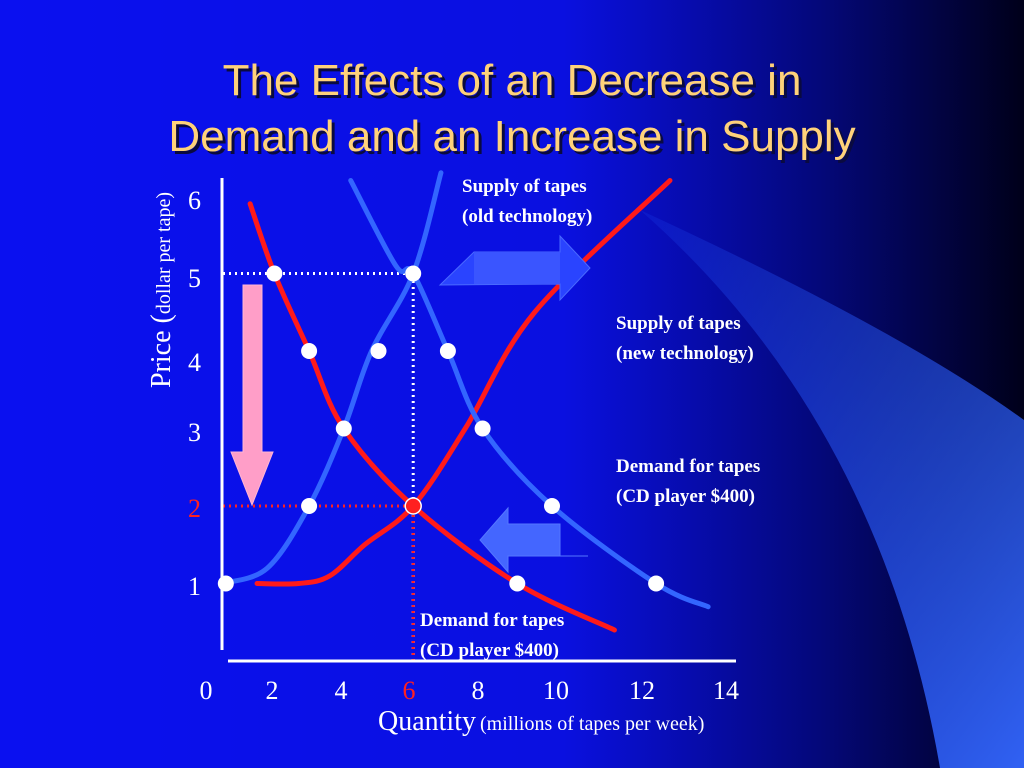 The image size is (1024, 768). What do you see at coordinates (726, 690) in the screenshot?
I see `x-tick-label: 14` at bounding box center [726, 690].